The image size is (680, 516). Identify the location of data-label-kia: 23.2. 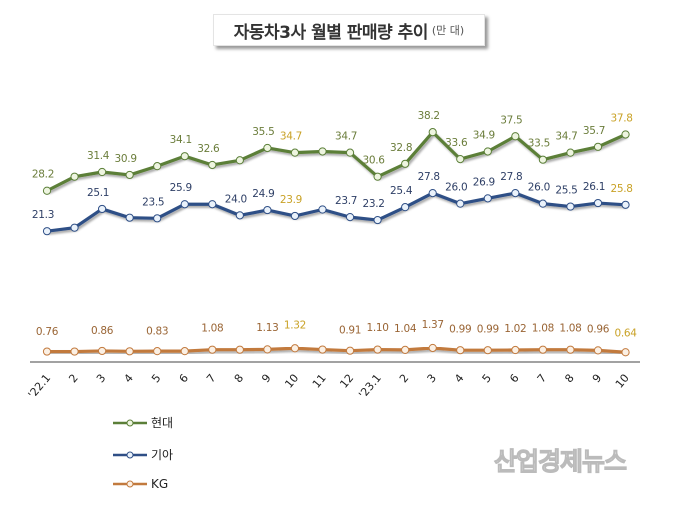
(374, 204).